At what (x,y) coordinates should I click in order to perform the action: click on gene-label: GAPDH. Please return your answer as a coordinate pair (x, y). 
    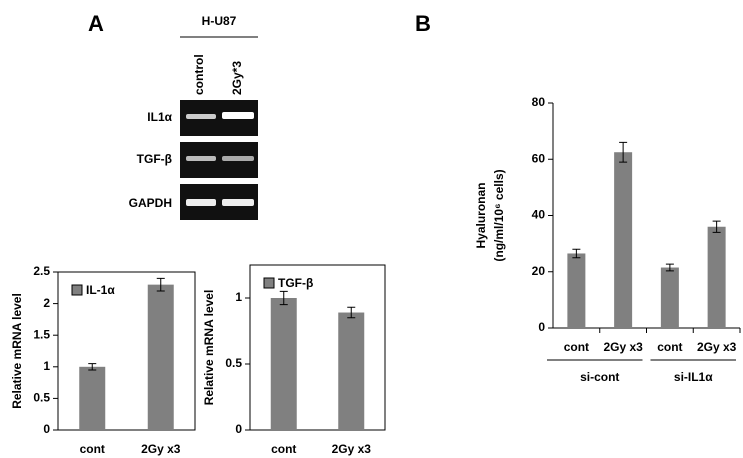
    Looking at the image, I should click on (150, 203).